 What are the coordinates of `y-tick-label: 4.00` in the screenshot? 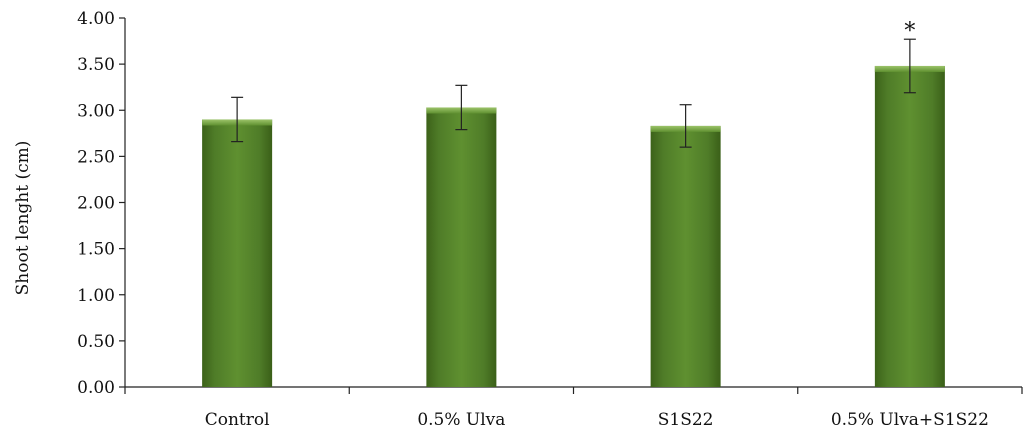 It's located at (96, 19).